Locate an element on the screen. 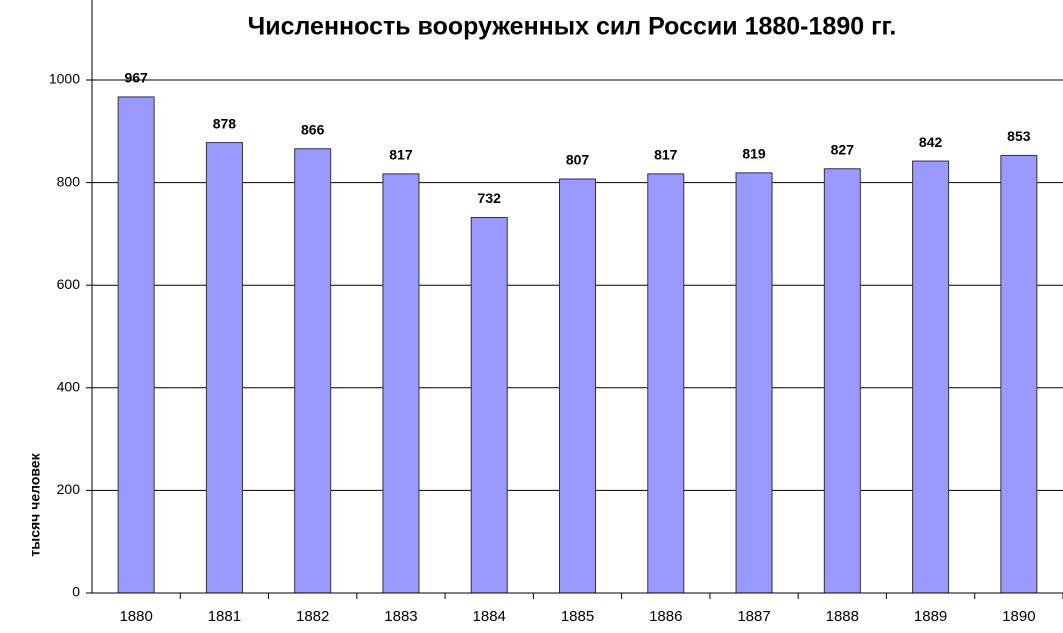 Image resolution: width=1063 pixels, height=633 pixels. data-label: 819 is located at coordinates (754, 154).